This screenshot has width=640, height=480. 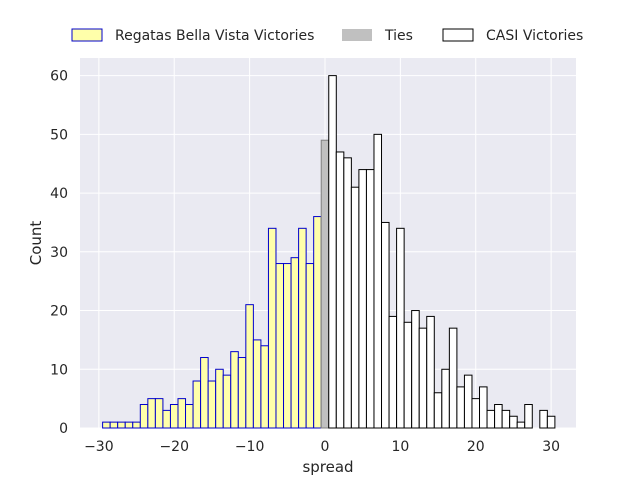 I want to click on y-axis-ticks: 0 10 20 30 40 50 60, so click(x=59, y=253).